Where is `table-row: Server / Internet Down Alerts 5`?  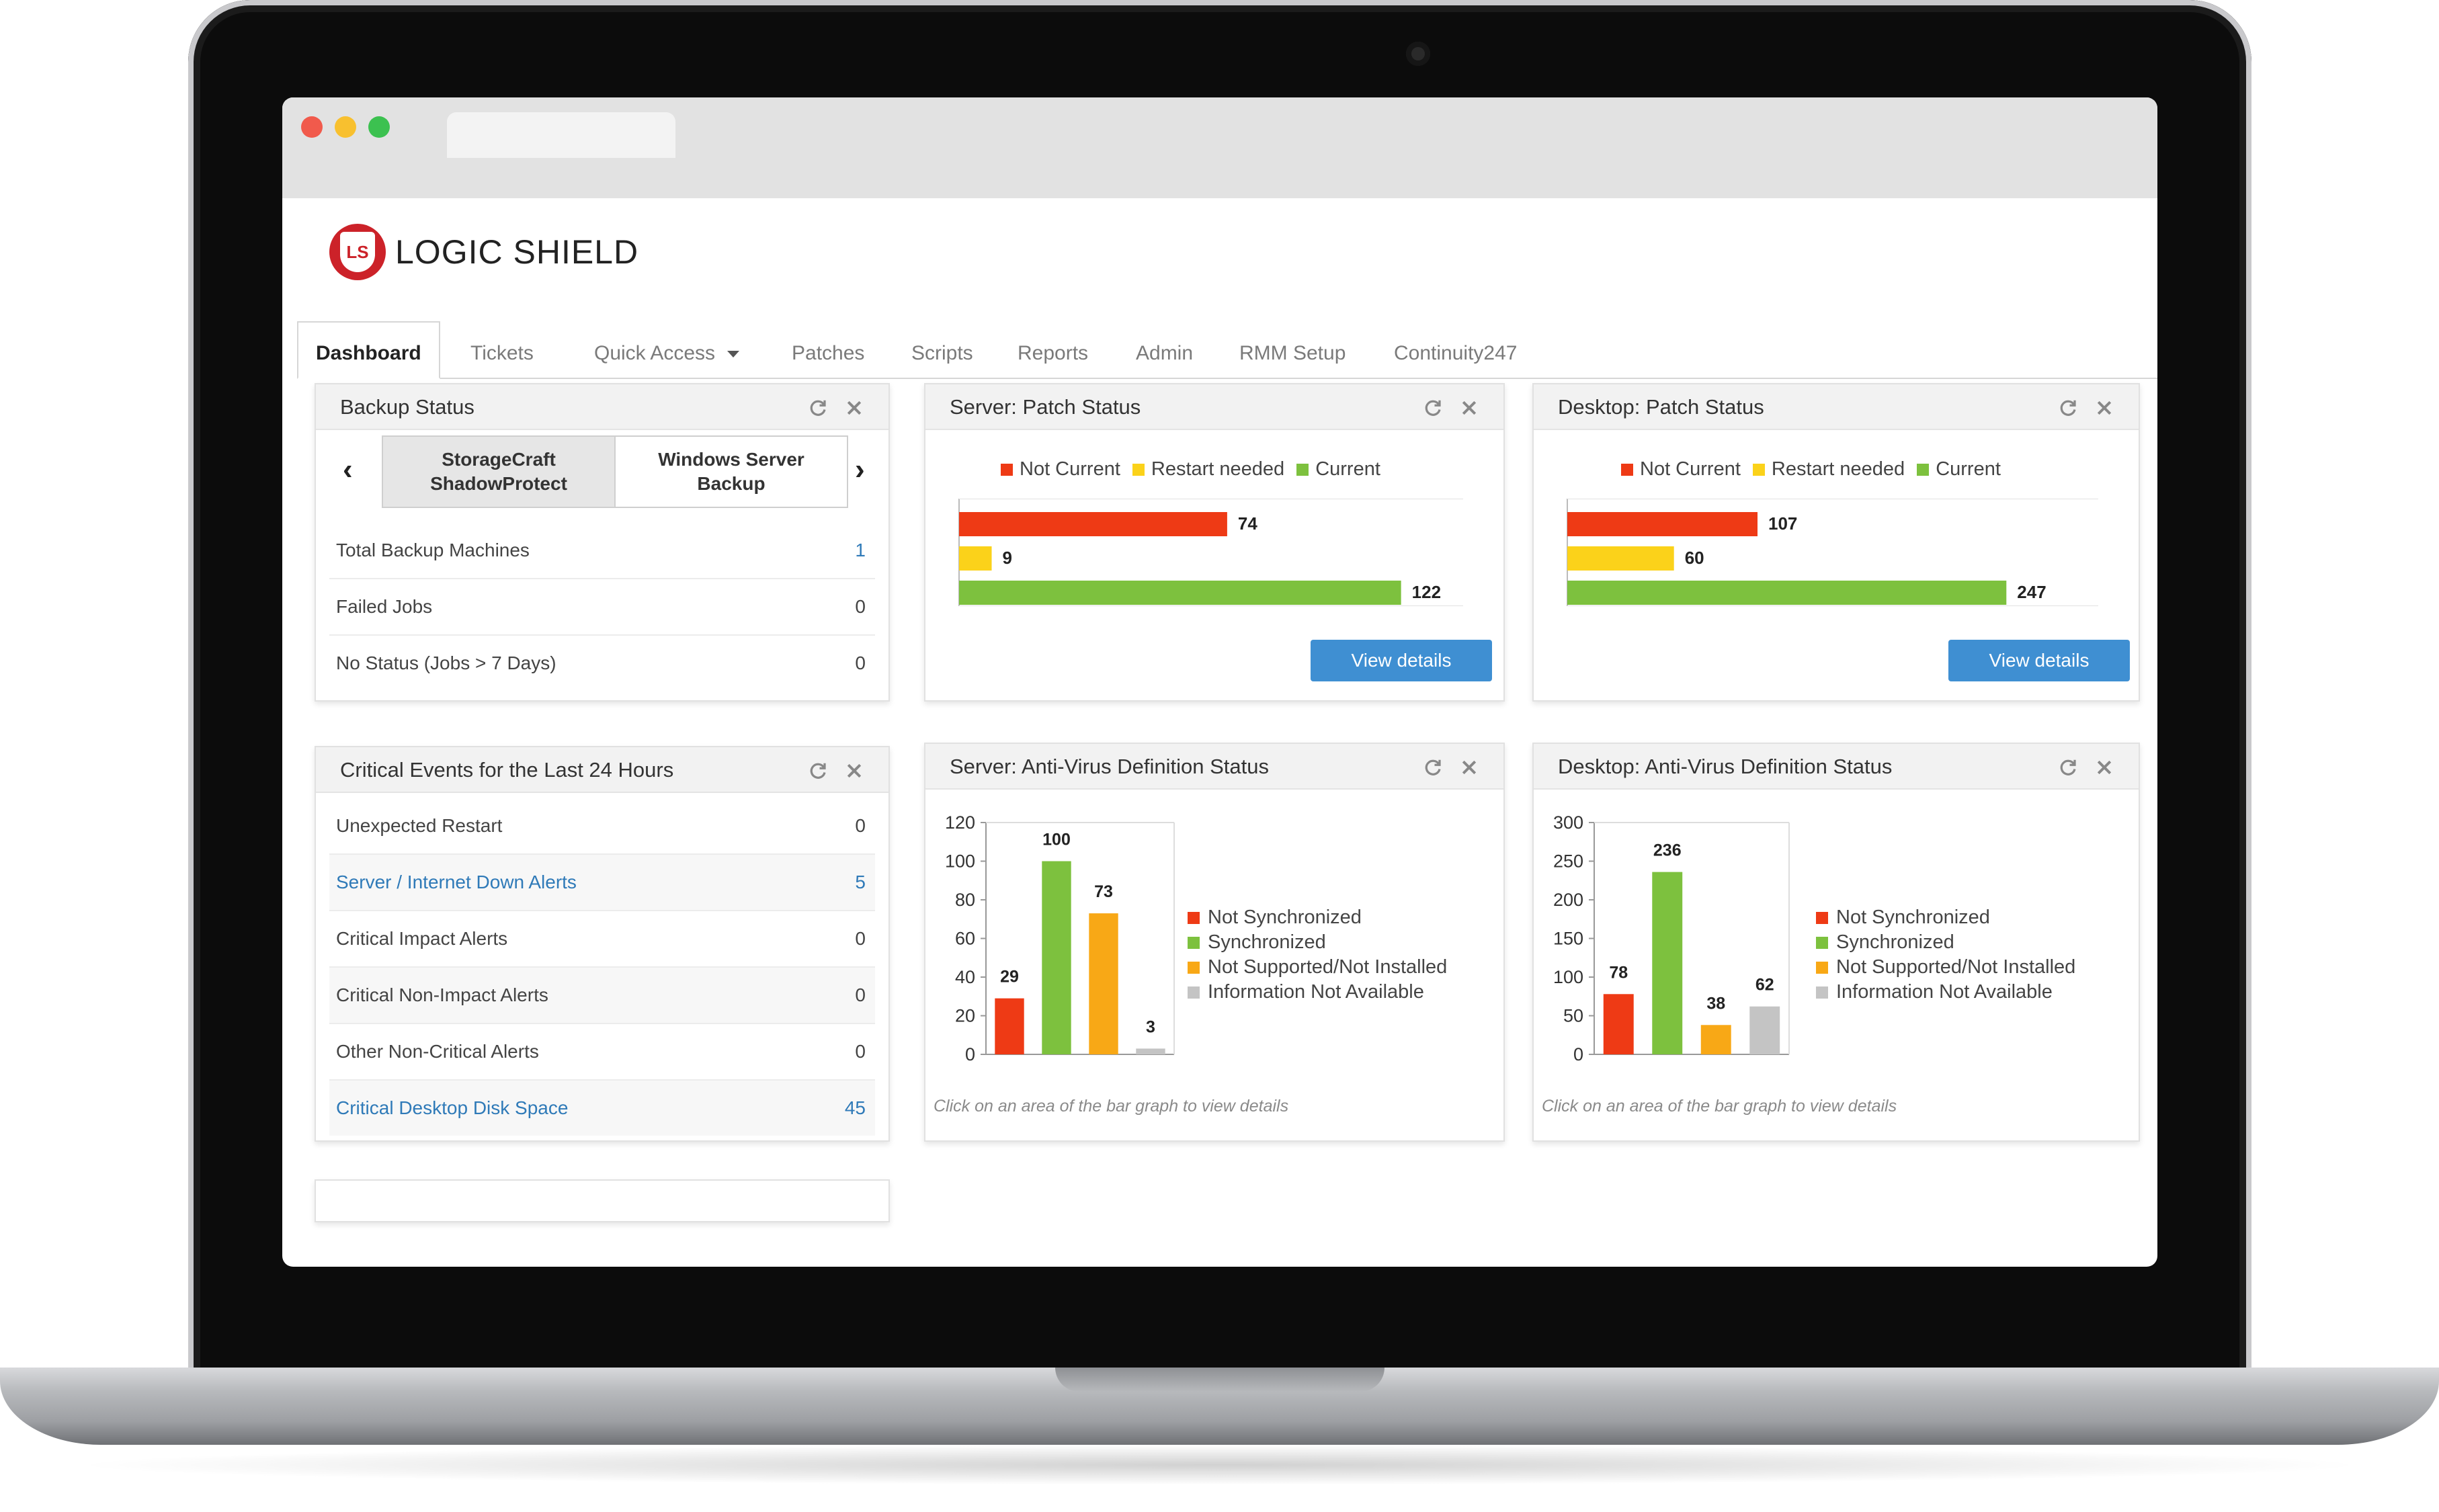
table-row: Server / Internet Down Alerts 5 is located at coordinates (602, 883).